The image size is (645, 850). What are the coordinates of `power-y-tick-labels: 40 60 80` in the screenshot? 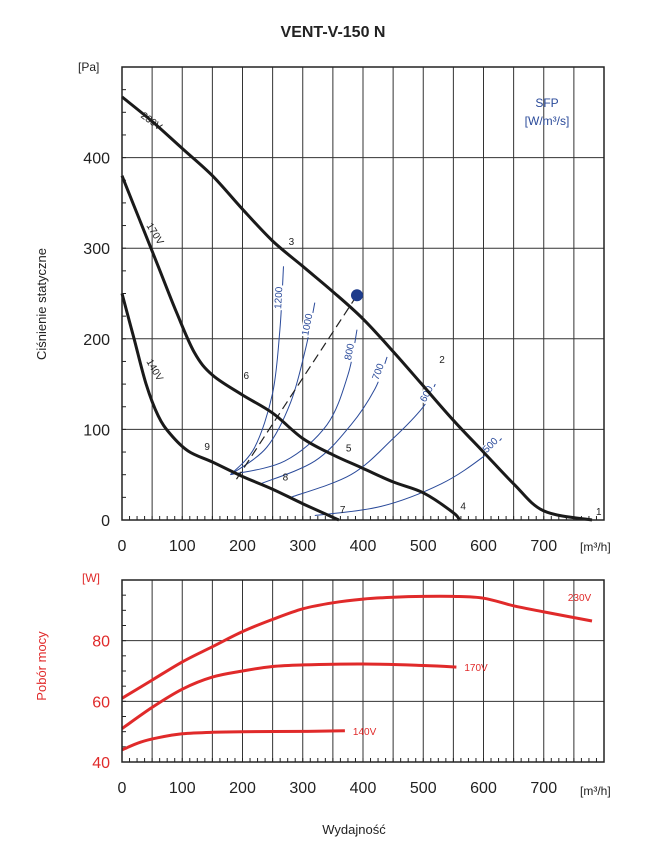 It's located at (101, 703).